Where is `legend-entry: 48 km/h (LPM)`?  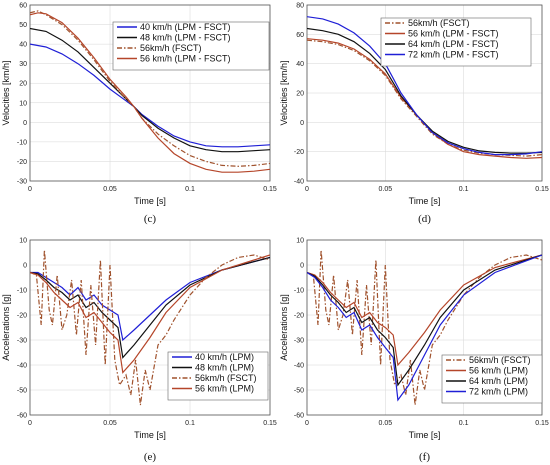 legend-entry: 48 km/h (LPM) is located at coordinates (224, 368).